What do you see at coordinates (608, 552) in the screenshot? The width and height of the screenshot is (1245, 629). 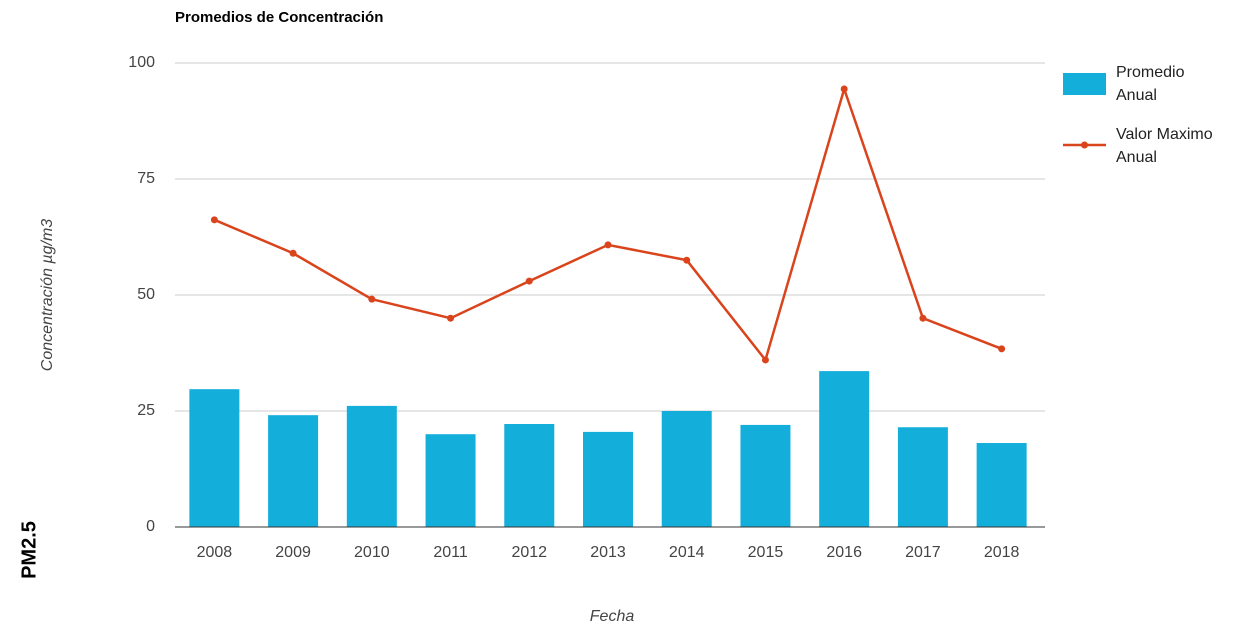 I see `x-tick-label: 2013` at bounding box center [608, 552].